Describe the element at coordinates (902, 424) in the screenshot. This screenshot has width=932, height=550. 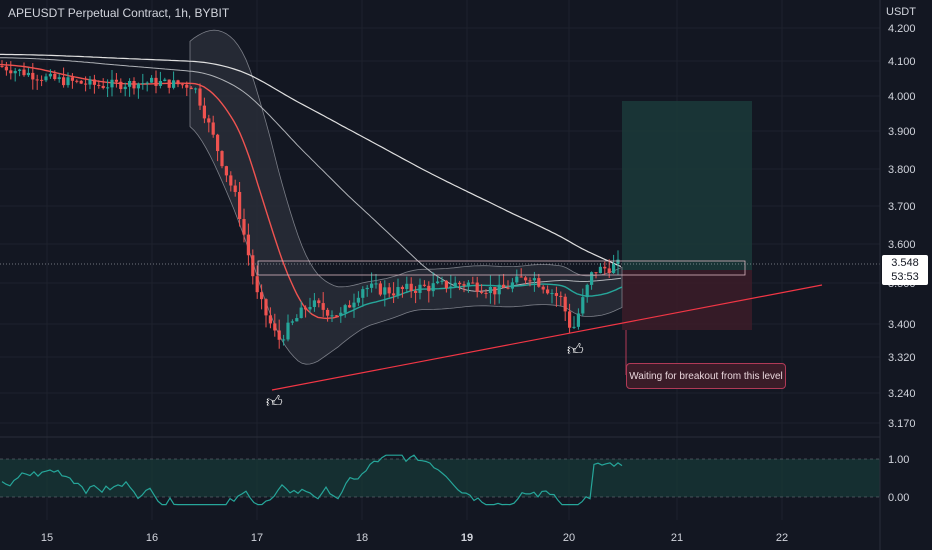
I see `price-tick-label: 3.170` at that location.